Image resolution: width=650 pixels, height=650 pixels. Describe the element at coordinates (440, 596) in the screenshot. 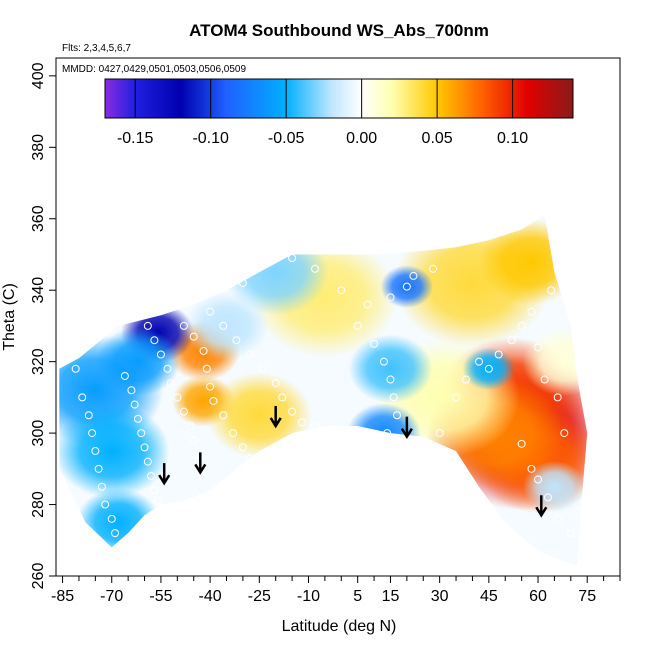

I see `x-tick-label: 30` at that location.